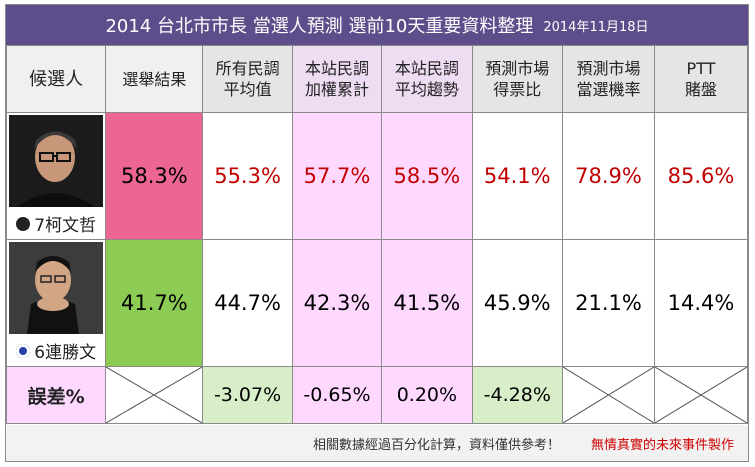 The width and height of the screenshot is (755, 467). What do you see at coordinates (56, 223) in the screenshot?
I see `candidate-ko-label: 7柯文哲` at bounding box center [56, 223].